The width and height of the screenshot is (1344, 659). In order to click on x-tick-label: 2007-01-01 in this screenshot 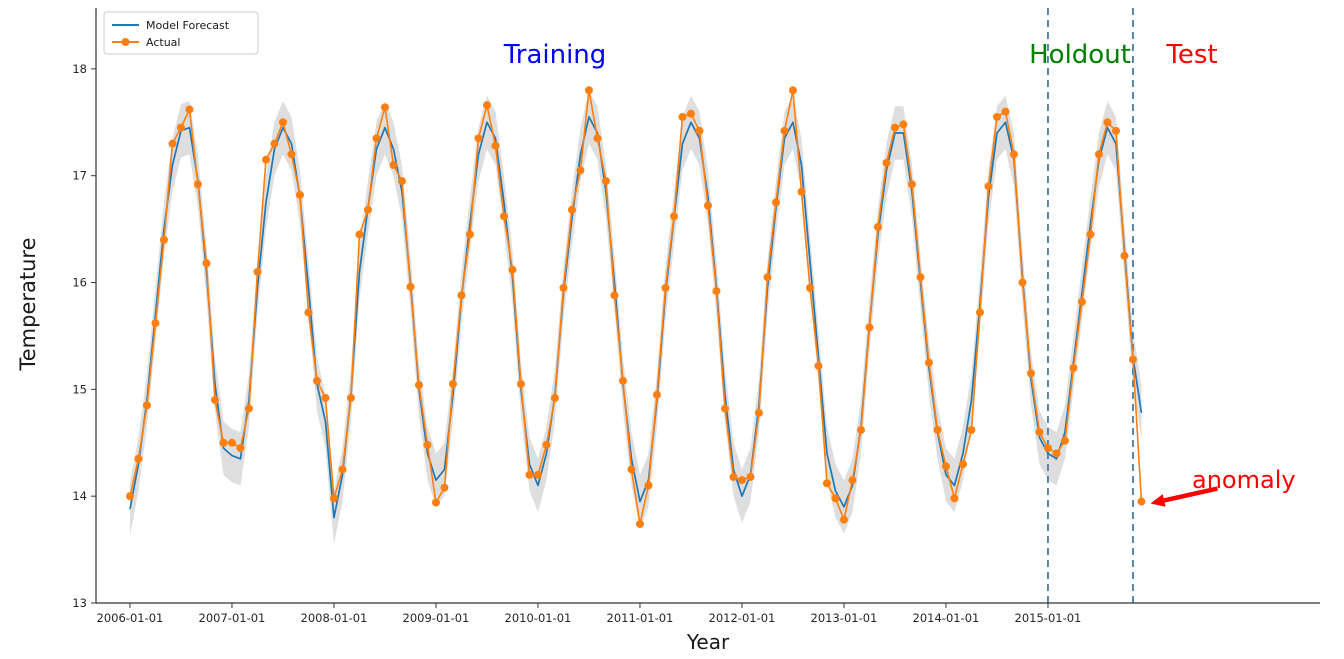, I will do `click(232, 618)`.